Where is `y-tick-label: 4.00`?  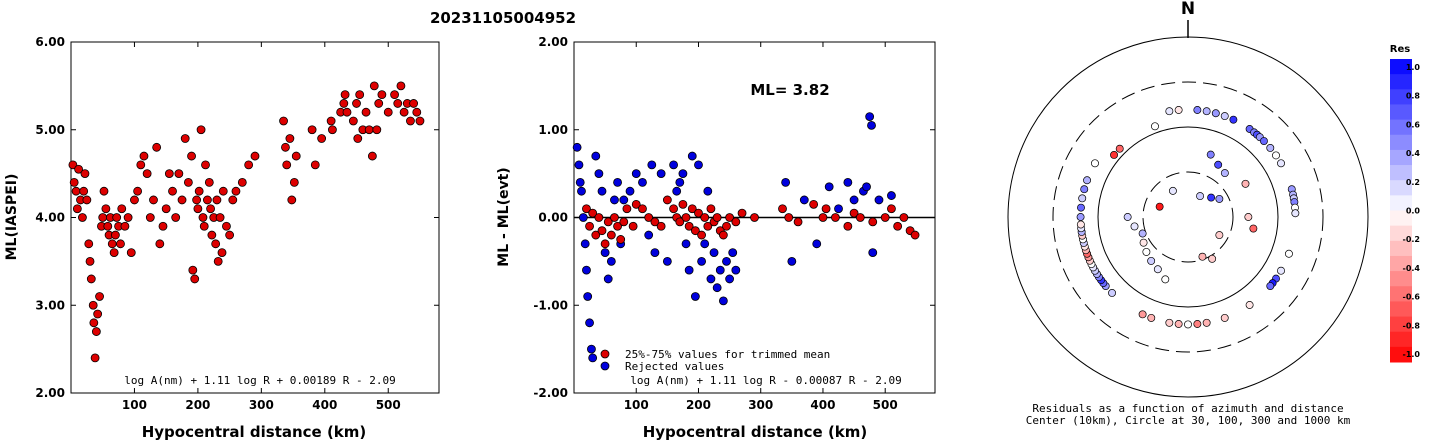
y-tick-label: 4.00 is located at coordinates (50, 218).